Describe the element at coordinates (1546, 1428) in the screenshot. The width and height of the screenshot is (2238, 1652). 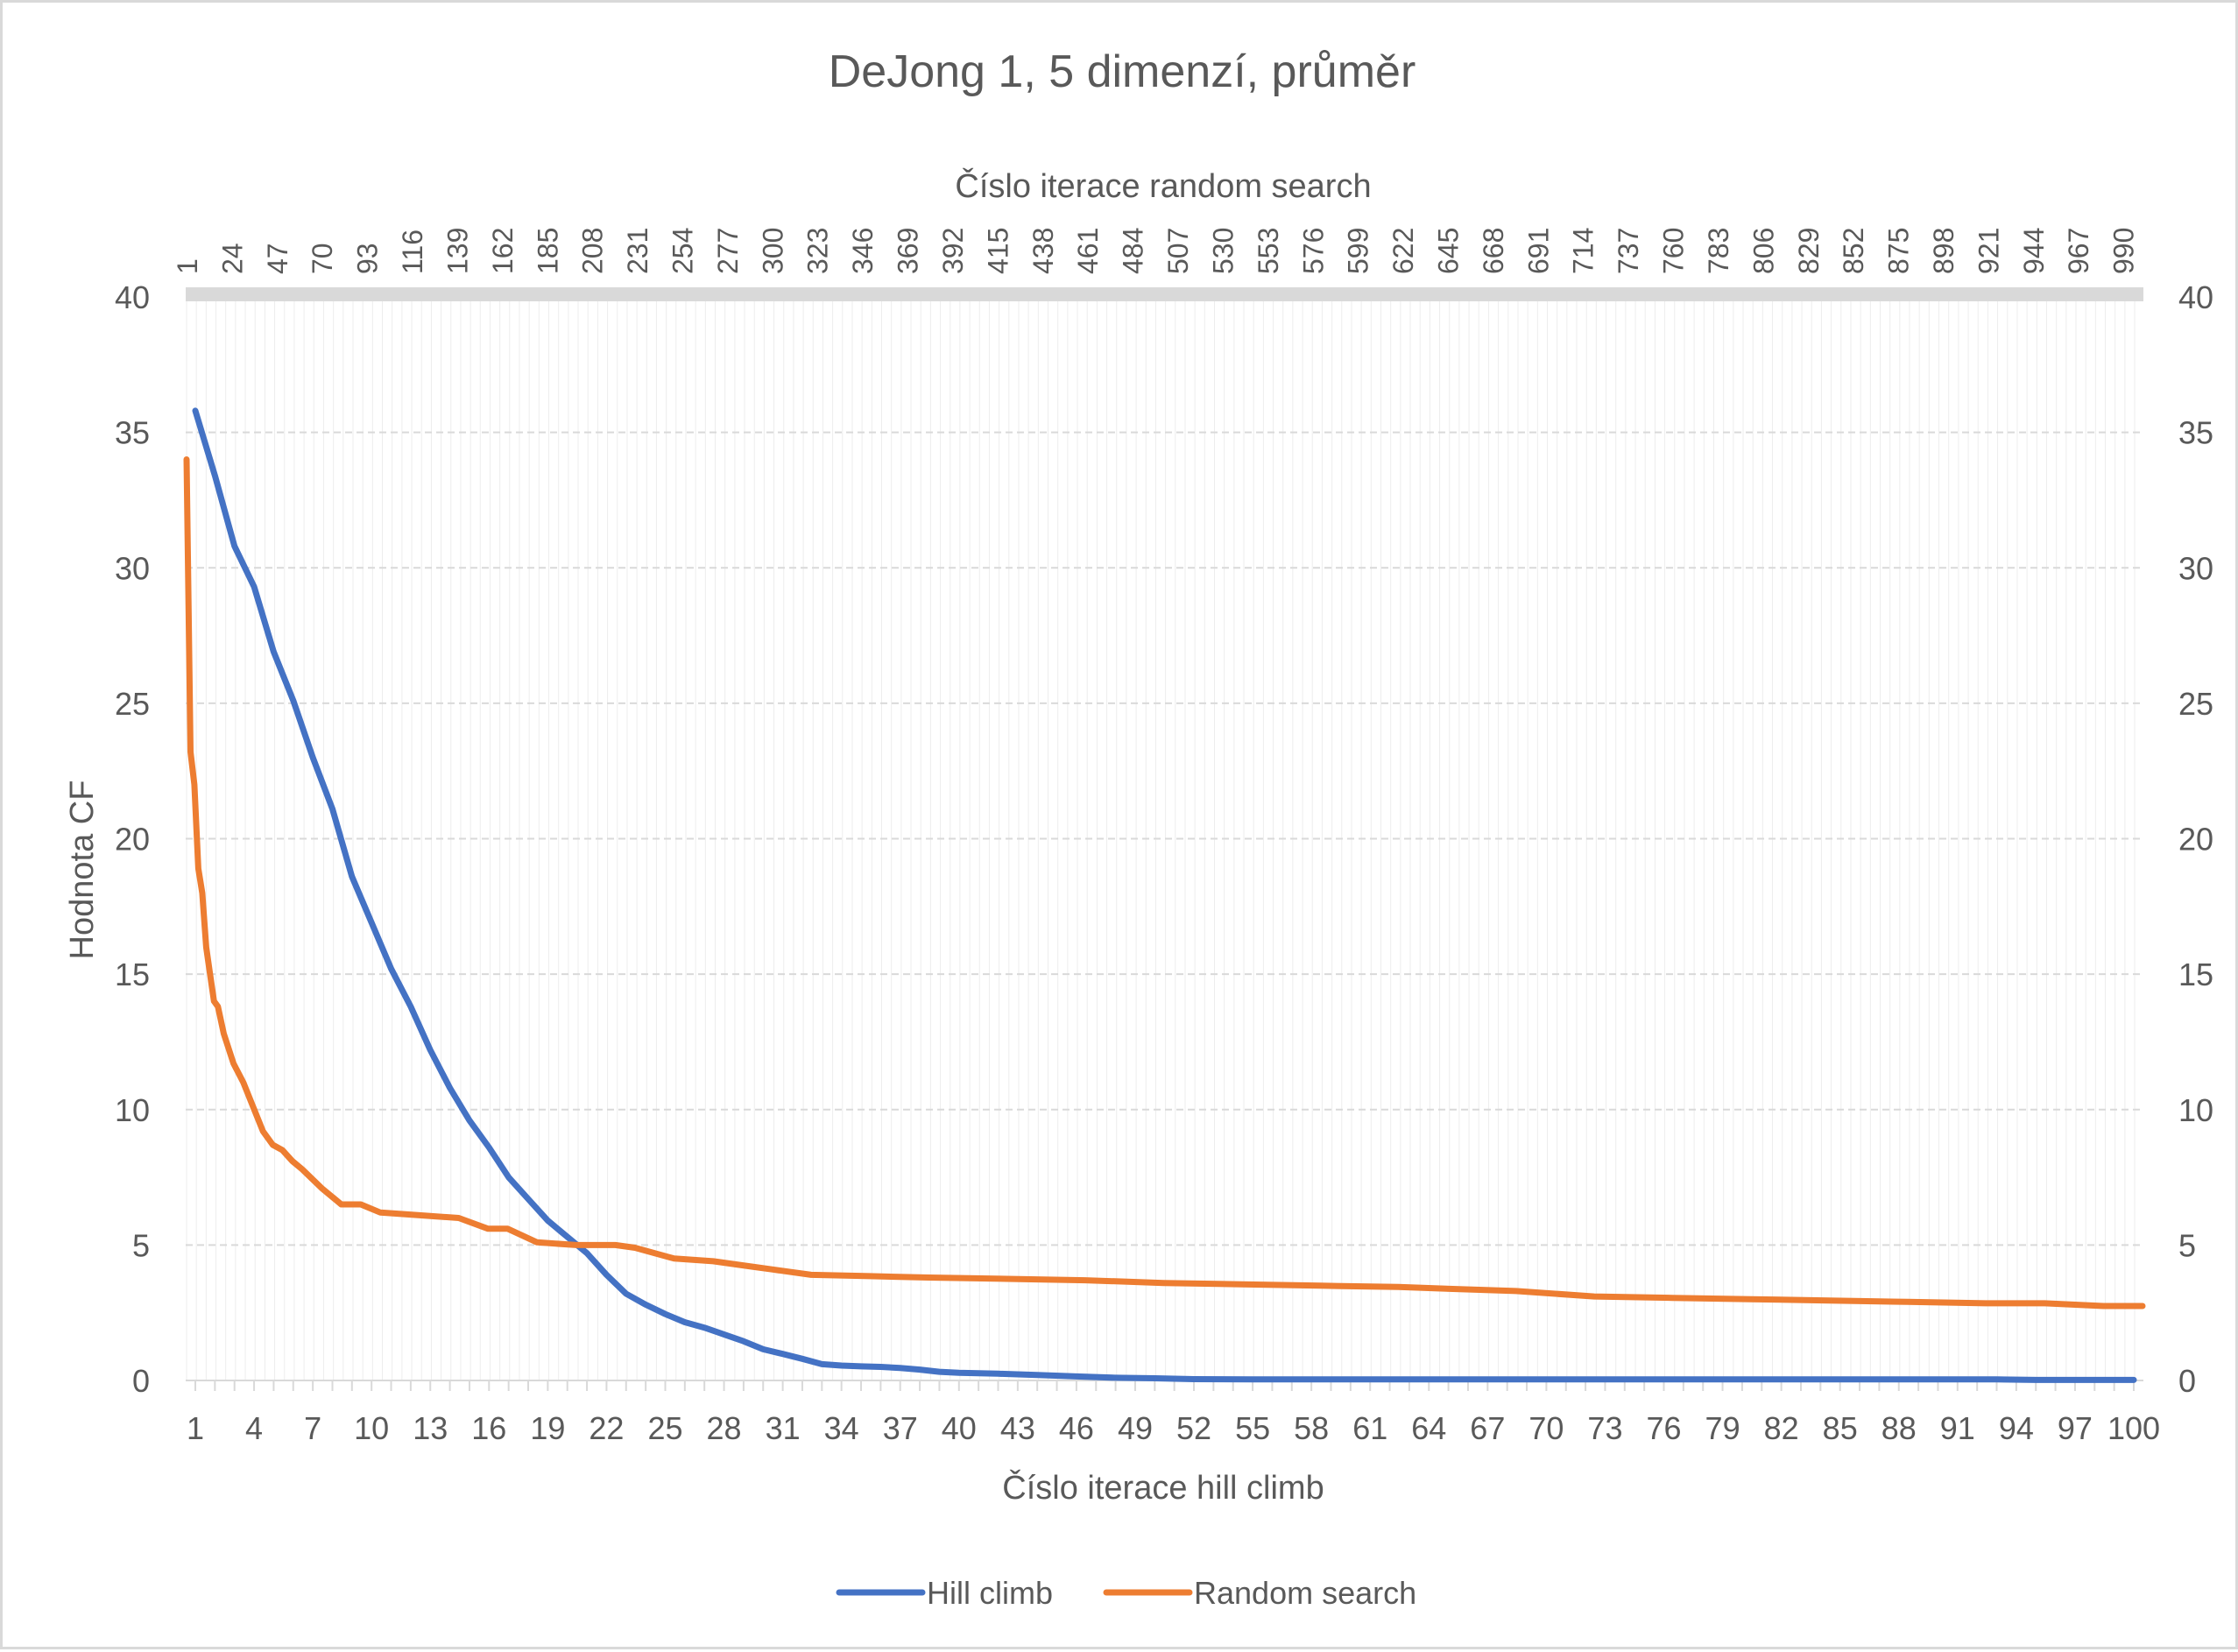
I see `x-tick-label: 70` at that location.